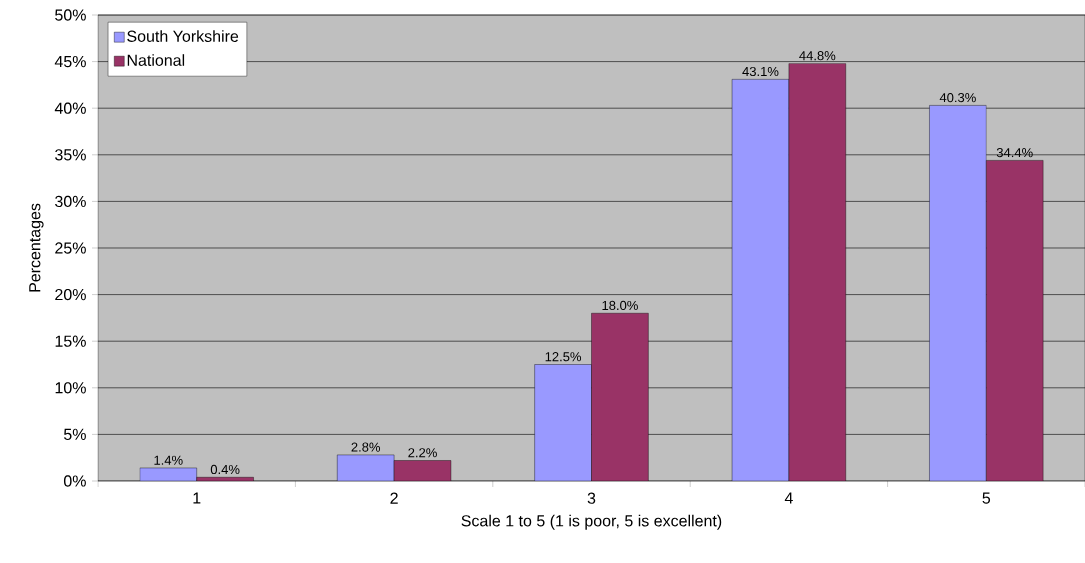 The image size is (1085, 563). What do you see at coordinates (225, 469) in the screenshot?
I see `data-label: 0.4%` at bounding box center [225, 469].